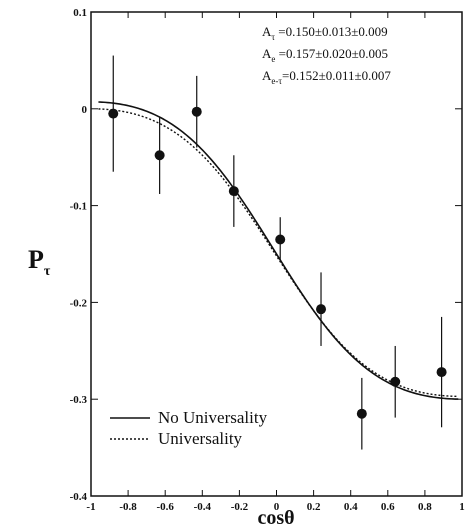 The width and height of the screenshot is (465, 528). Describe the element at coordinates (128, 507) in the screenshot. I see `x-tick-label-1: -0.8` at that location.